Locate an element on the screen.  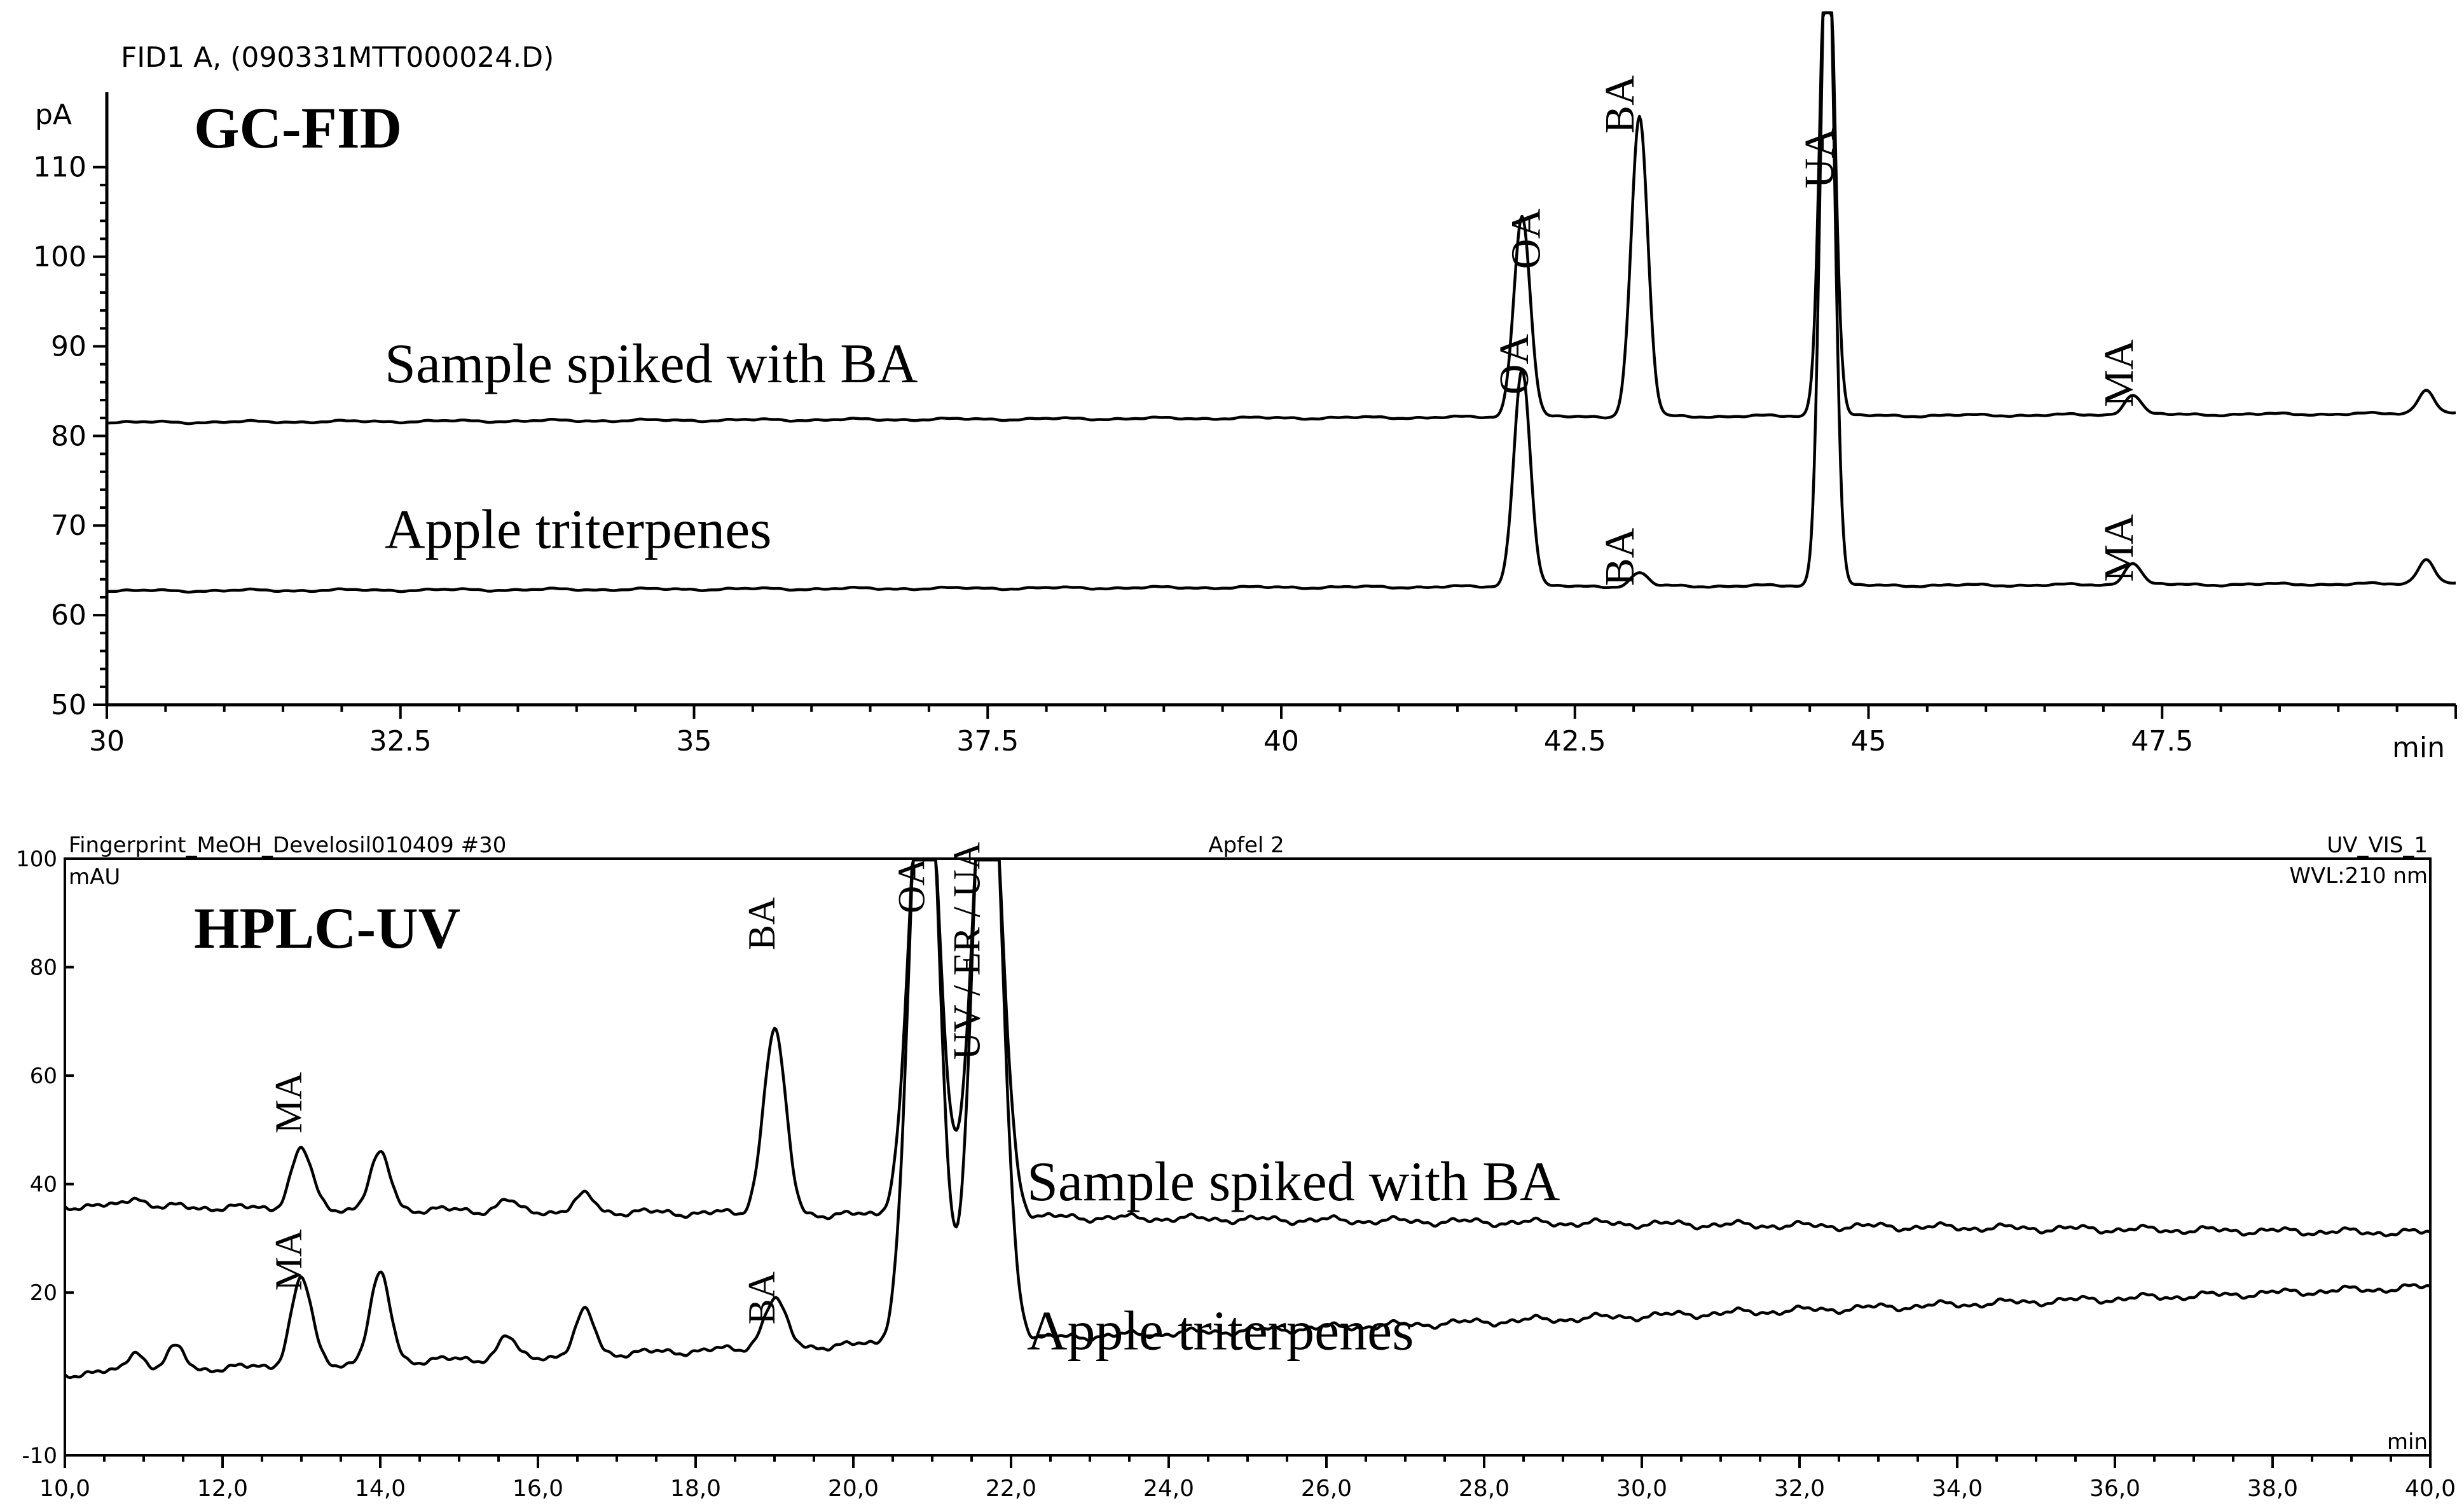
gc-xlabel: min is located at coordinates (2419, 747).